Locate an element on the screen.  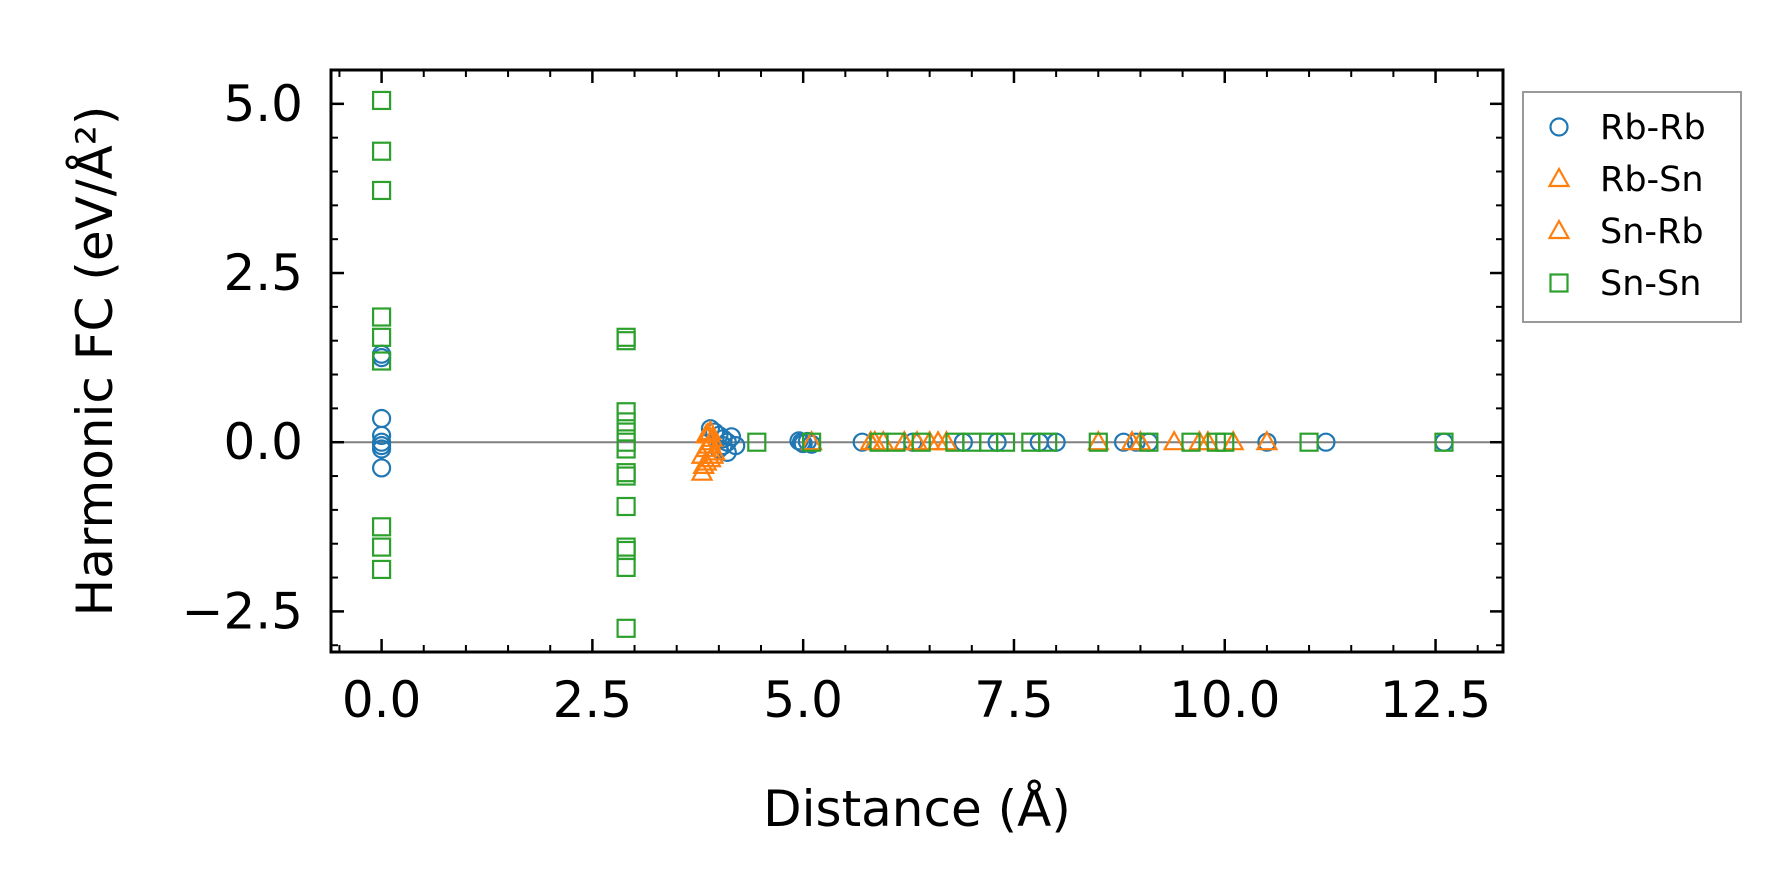
legend-label-rb-sn: Rb-Sn is located at coordinates (1652, 180).